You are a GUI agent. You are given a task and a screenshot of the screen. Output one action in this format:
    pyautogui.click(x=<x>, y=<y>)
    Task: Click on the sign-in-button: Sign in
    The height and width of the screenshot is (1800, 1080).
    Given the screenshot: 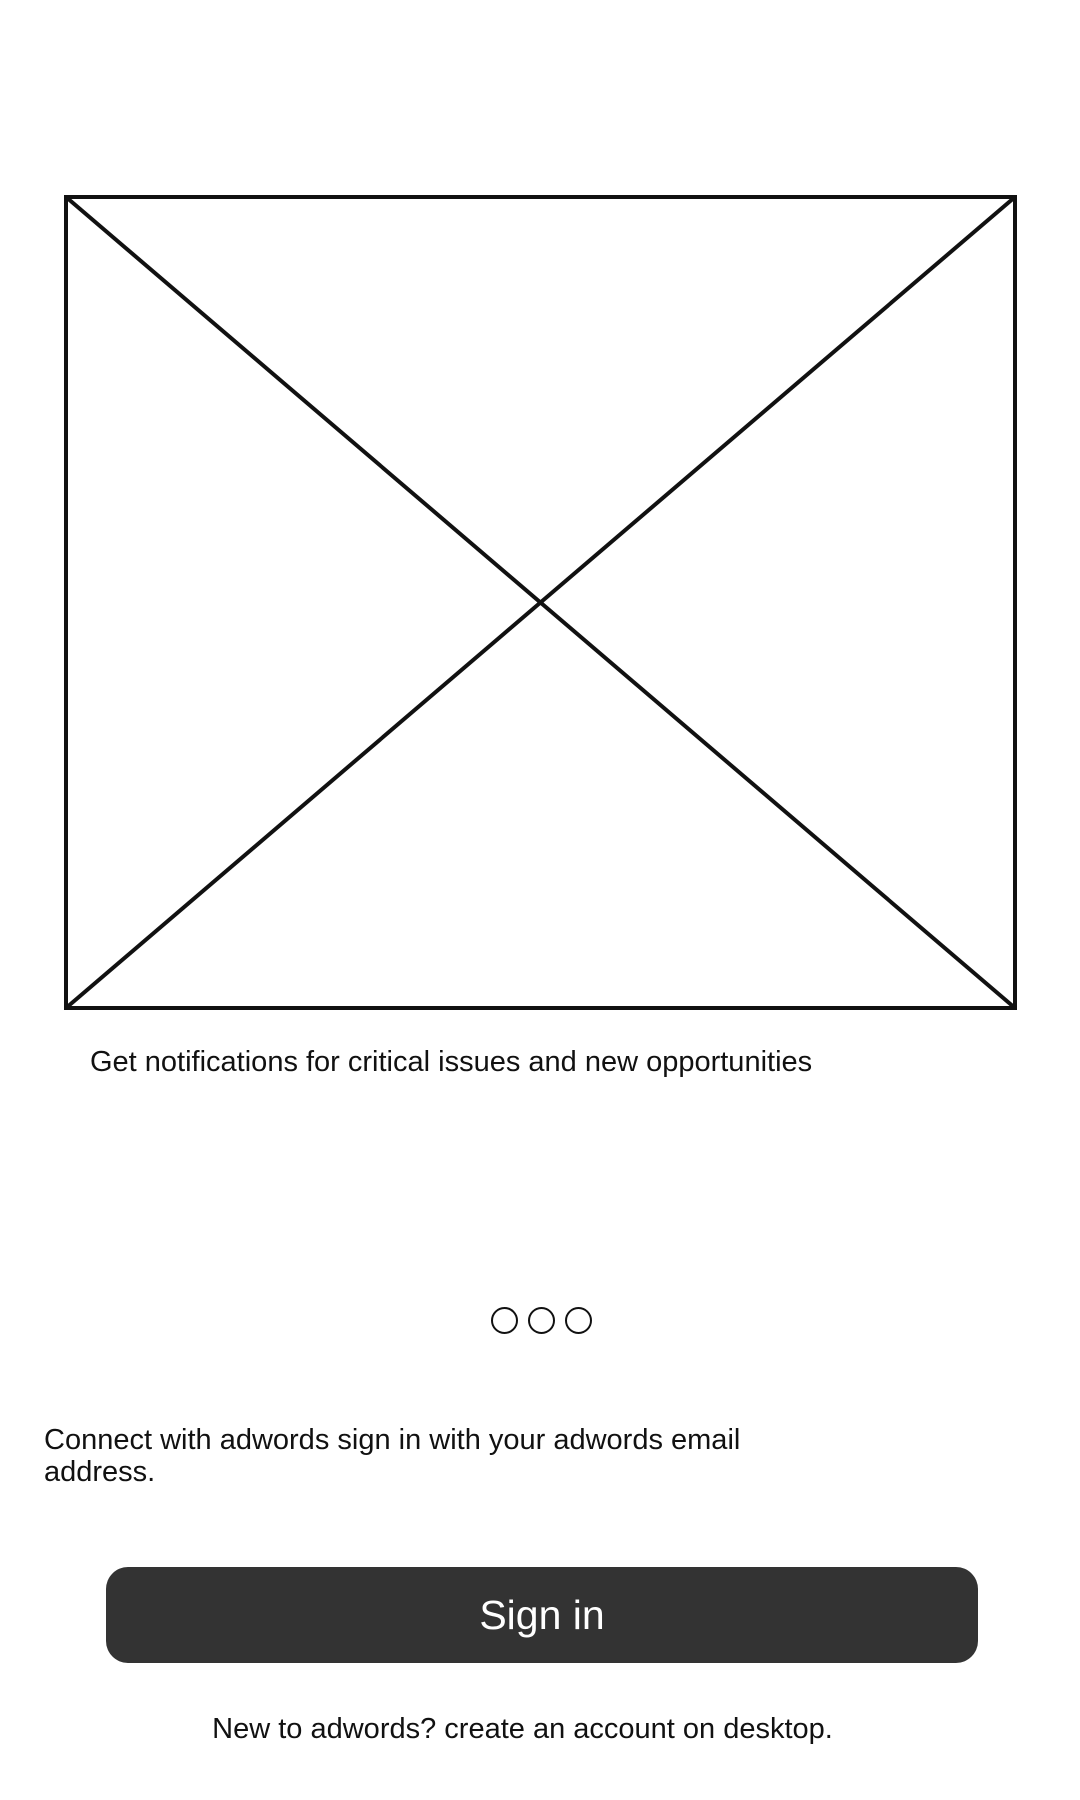 What is the action you would take?
    pyautogui.click(x=542, y=1615)
    